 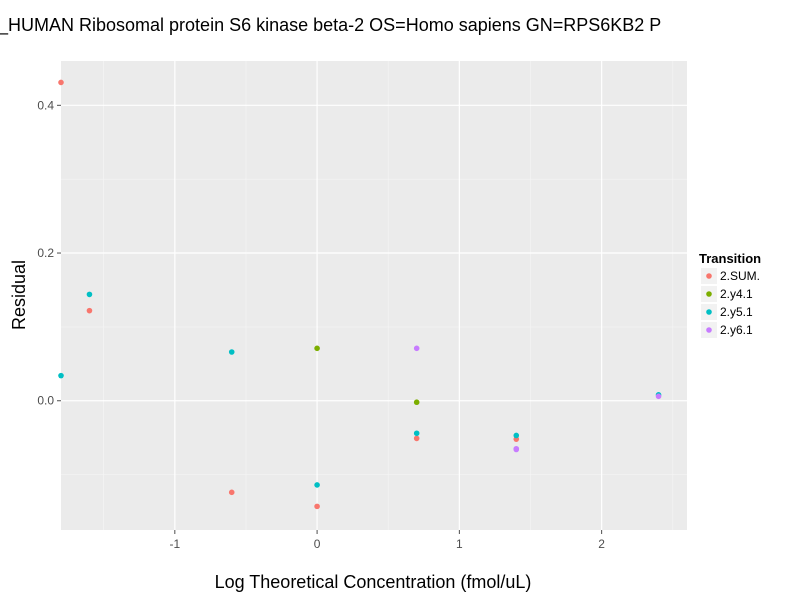 I want to click on y-axis-ticks: 0.0 0.2 0.4, so click(x=49, y=253).